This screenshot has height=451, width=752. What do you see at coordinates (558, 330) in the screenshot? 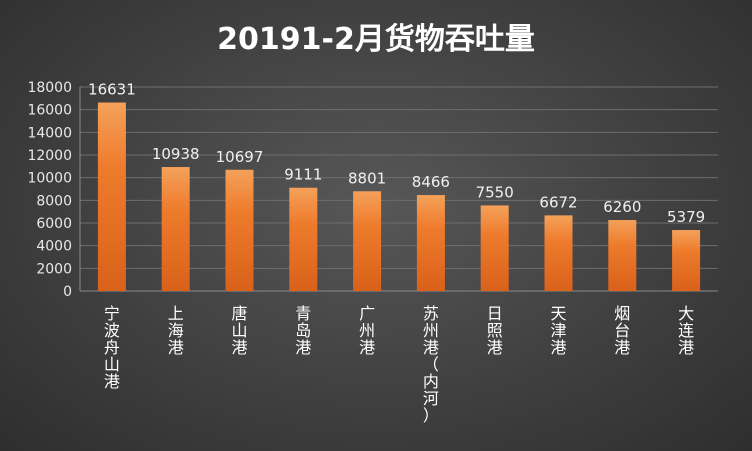
I see `x-tick-label: 天津港` at bounding box center [558, 330].